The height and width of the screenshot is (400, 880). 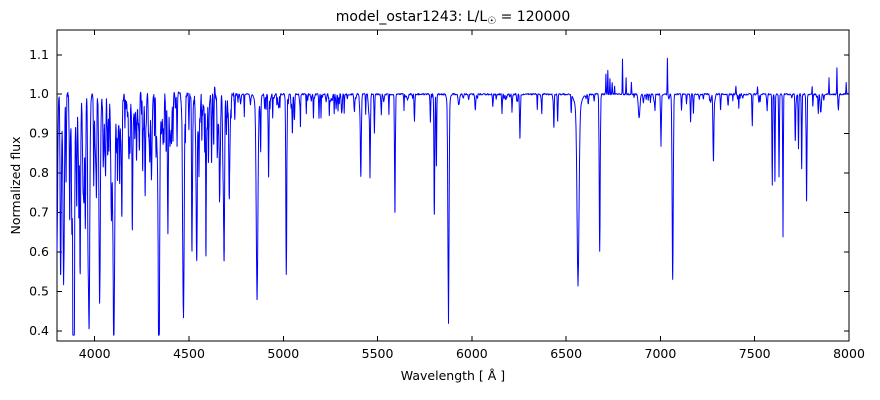 I want to click on chart-title-suffix: = 120000, so click(x=533, y=17).